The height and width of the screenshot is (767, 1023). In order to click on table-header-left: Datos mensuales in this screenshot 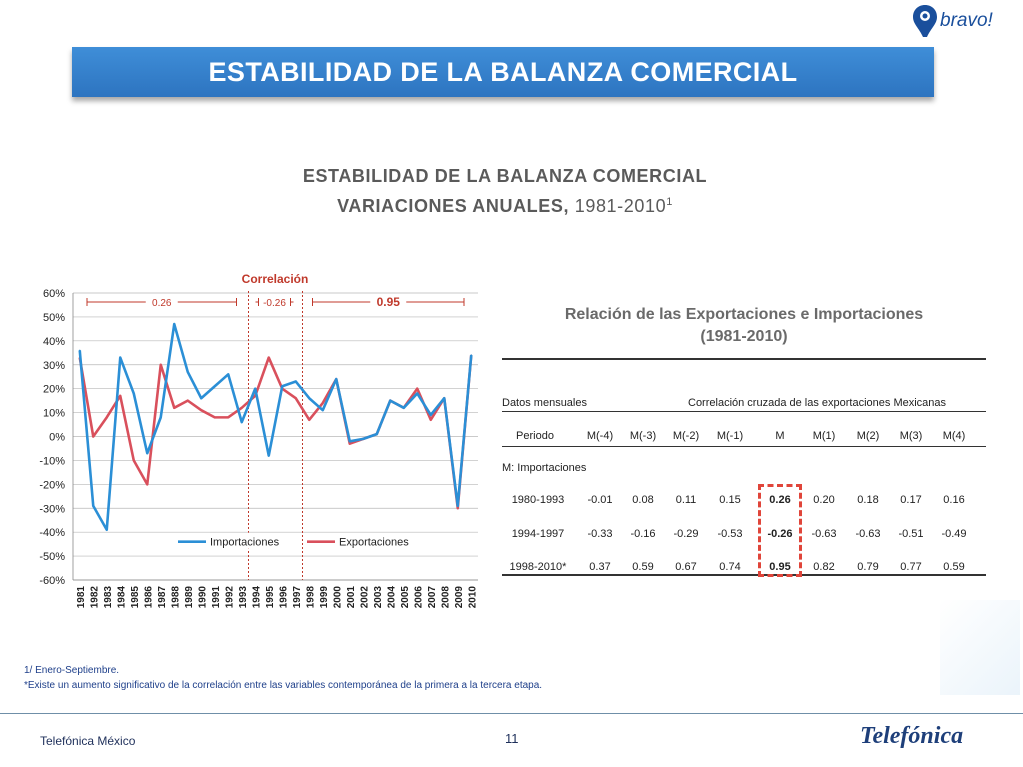, I will do `click(544, 403)`.